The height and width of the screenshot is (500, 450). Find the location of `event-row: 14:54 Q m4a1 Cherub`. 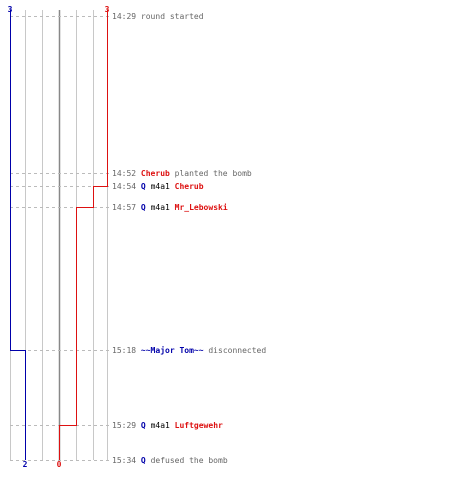

event-row: 14:54 Q m4a1 Cherub is located at coordinates (158, 186).